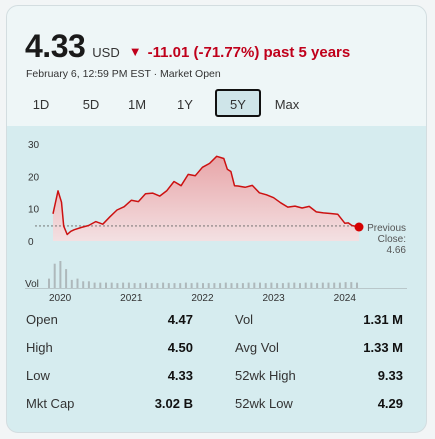 The height and width of the screenshot is (439, 435). I want to click on quote-timestamp: February 6, 12:59 PM EST · Market Open, so click(123, 74).